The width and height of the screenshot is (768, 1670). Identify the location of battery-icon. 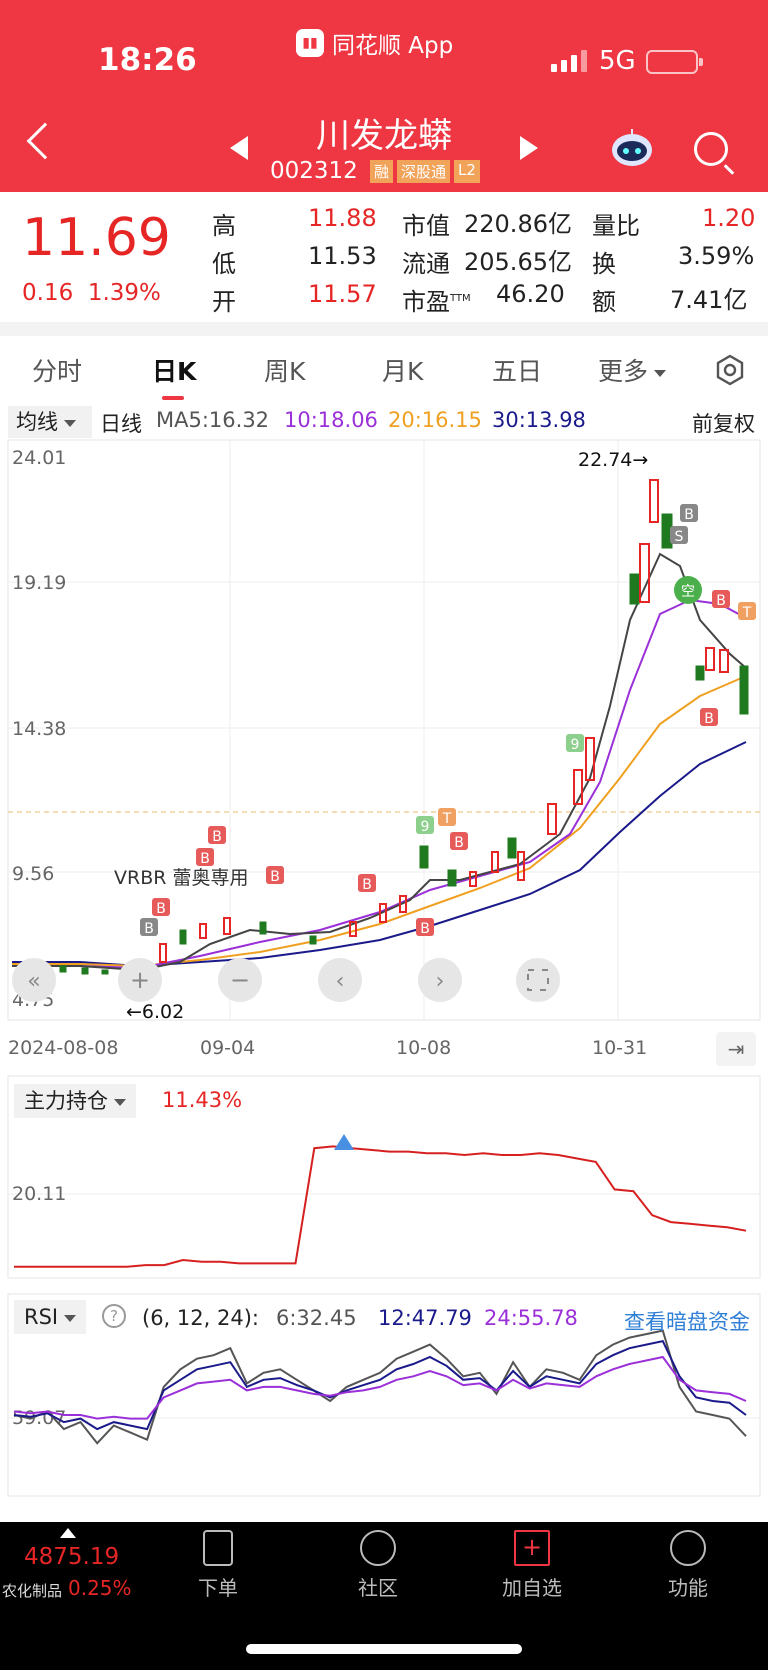
(674, 62).